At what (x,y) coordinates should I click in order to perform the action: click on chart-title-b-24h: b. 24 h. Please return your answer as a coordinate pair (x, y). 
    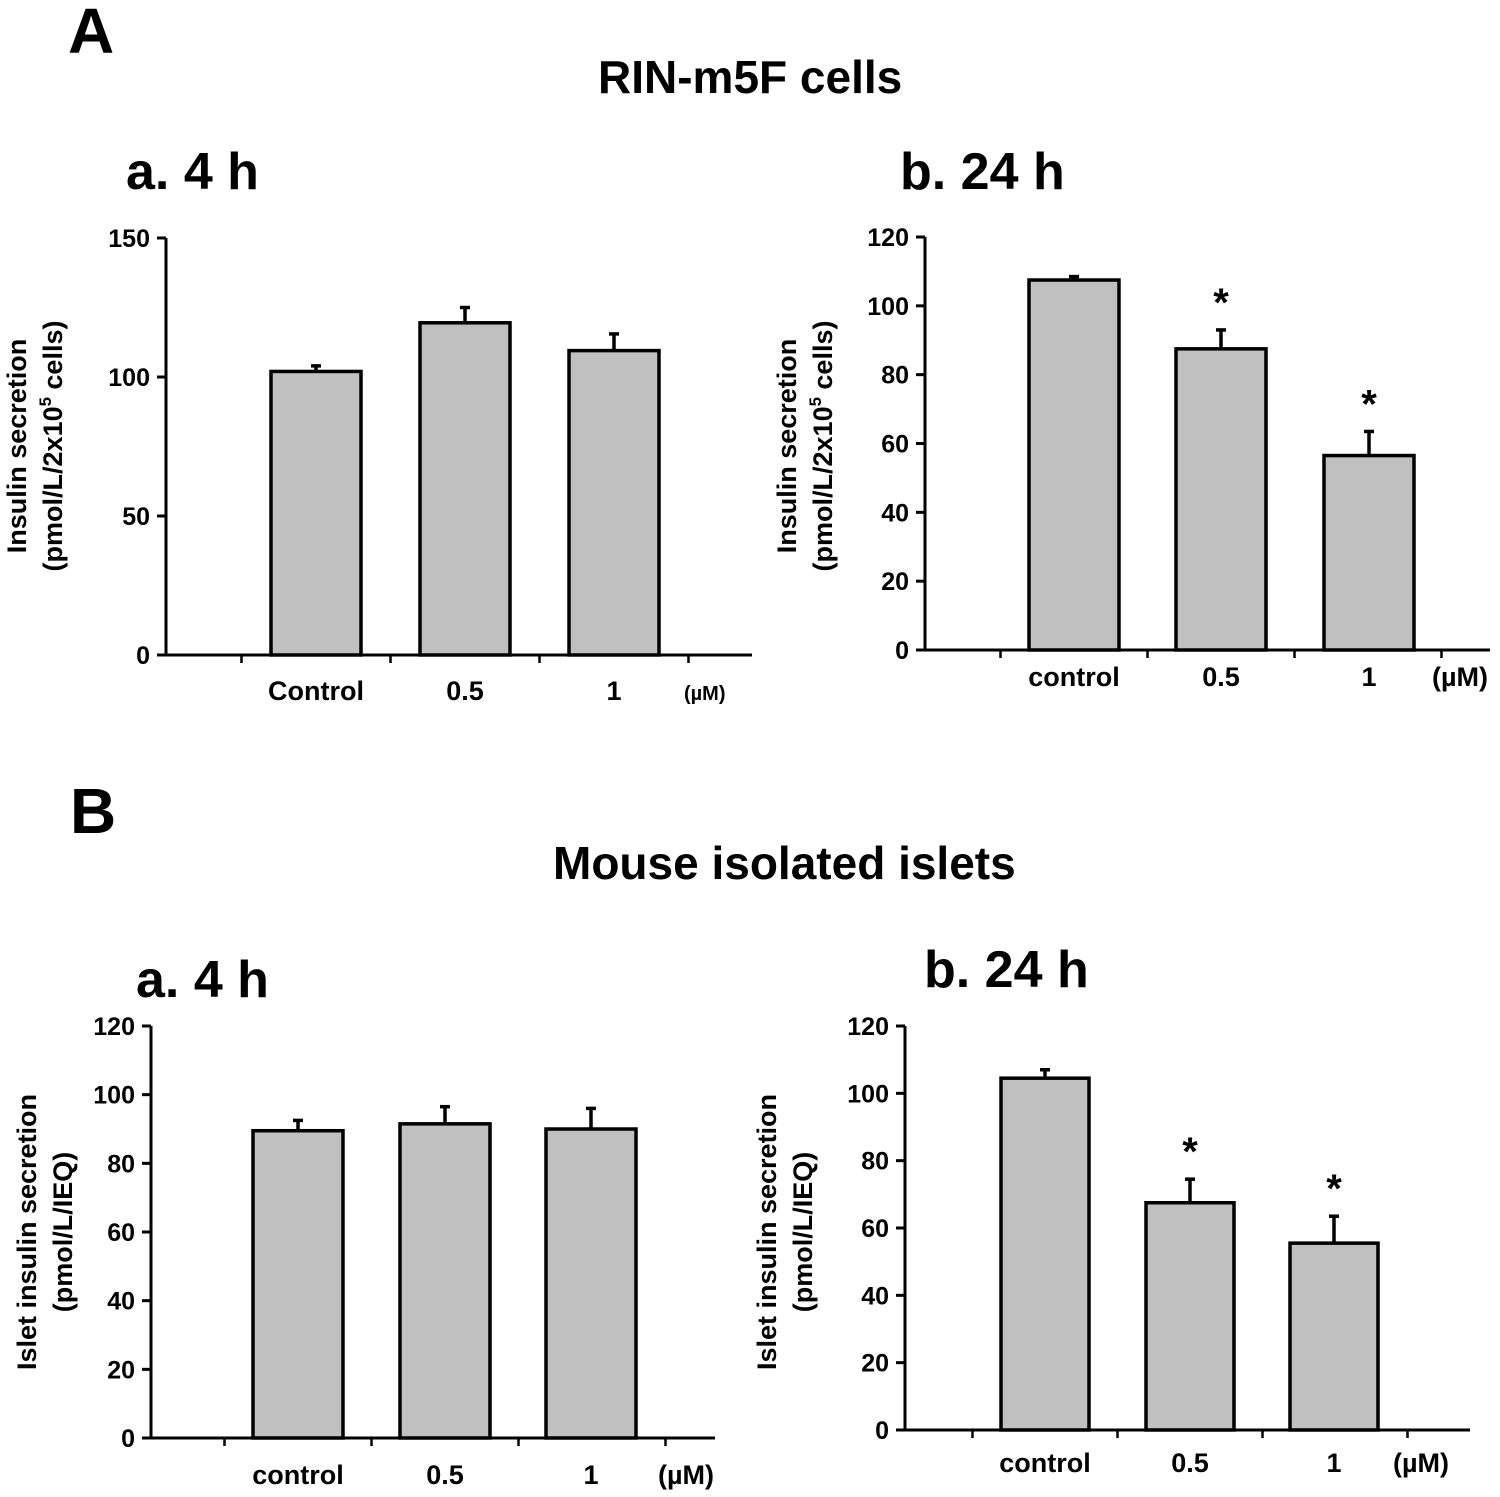
    Looking at the image, I should click on (1006, 970).